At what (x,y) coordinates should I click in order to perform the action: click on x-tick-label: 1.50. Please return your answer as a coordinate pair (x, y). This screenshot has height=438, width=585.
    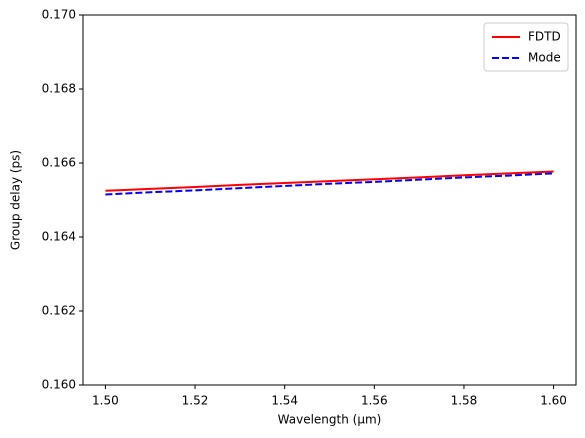
    Looking at the image, I should click on (105, 401).